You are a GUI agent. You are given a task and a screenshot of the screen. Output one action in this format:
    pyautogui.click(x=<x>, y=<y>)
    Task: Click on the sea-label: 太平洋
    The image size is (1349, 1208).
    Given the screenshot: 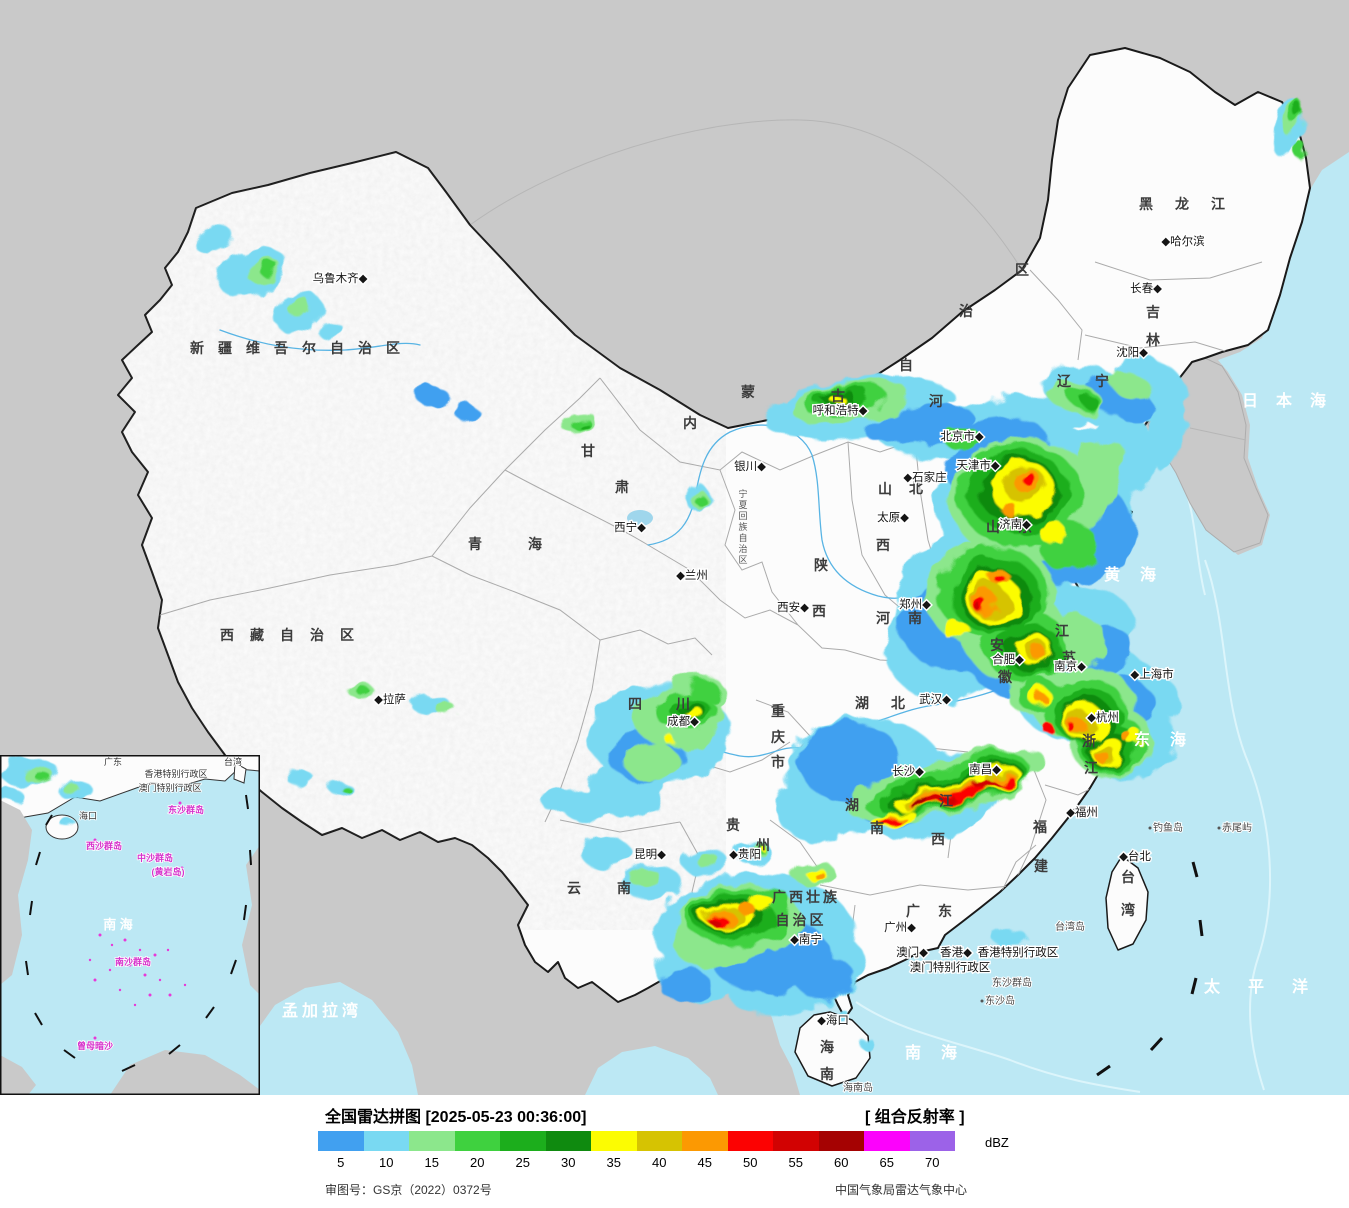 What is the action you would take?
    pyautogui.click(x=1269, y=986)
    